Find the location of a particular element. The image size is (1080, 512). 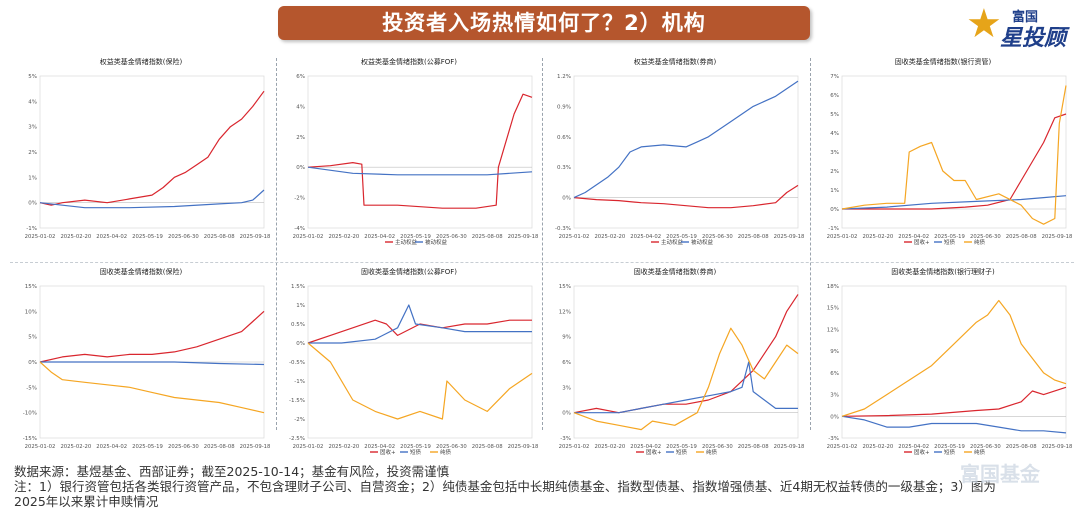

source-line: 数据来源：基煜基金、西部证券；截至2025-10-14；基金有风险，投资需谨慎 is located at coordinates (232, 471).